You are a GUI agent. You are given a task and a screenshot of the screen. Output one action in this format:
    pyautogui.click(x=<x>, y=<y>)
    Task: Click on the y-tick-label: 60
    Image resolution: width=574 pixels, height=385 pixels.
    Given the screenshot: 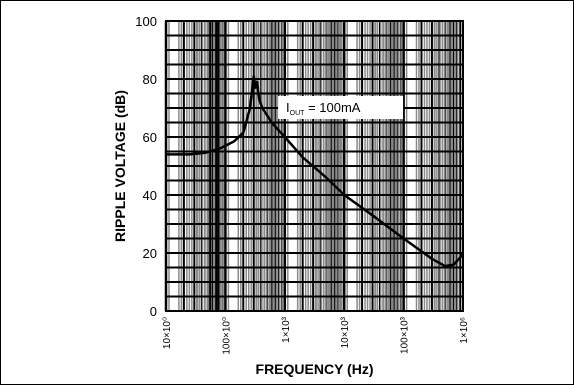 What is the action you would take?
    pyautogui.click(x=150, y=137)
    